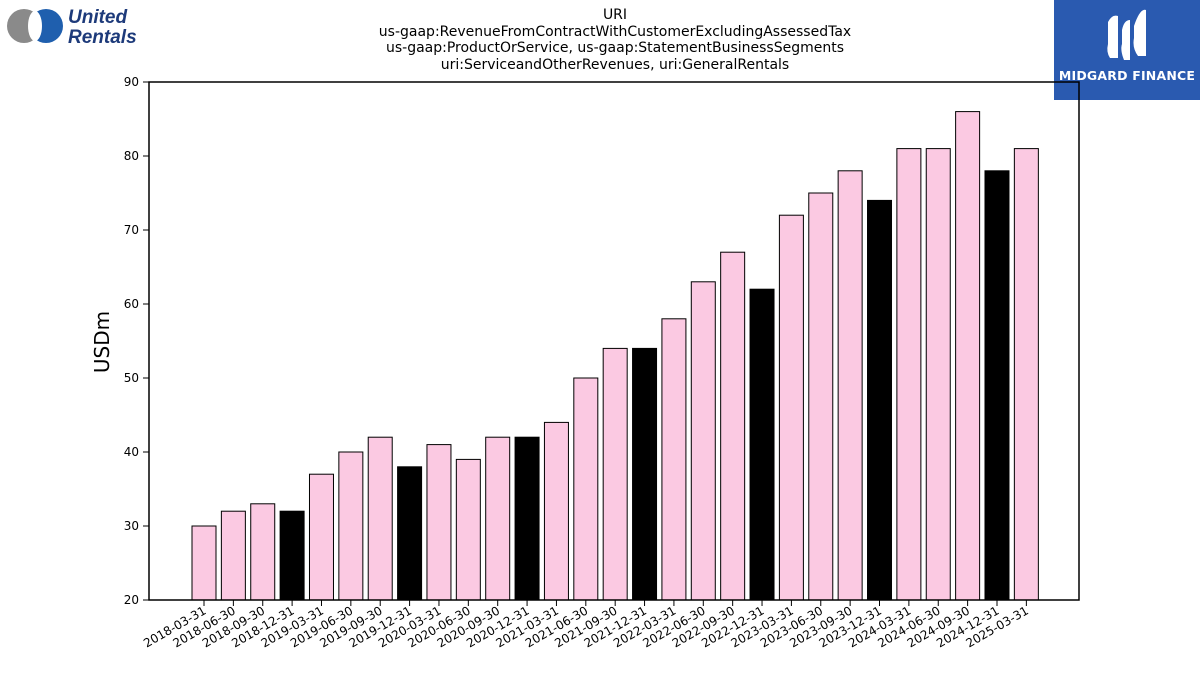 The image size is (1200, 675). I want to click on y-tick-label: 40, so click(131, 452).